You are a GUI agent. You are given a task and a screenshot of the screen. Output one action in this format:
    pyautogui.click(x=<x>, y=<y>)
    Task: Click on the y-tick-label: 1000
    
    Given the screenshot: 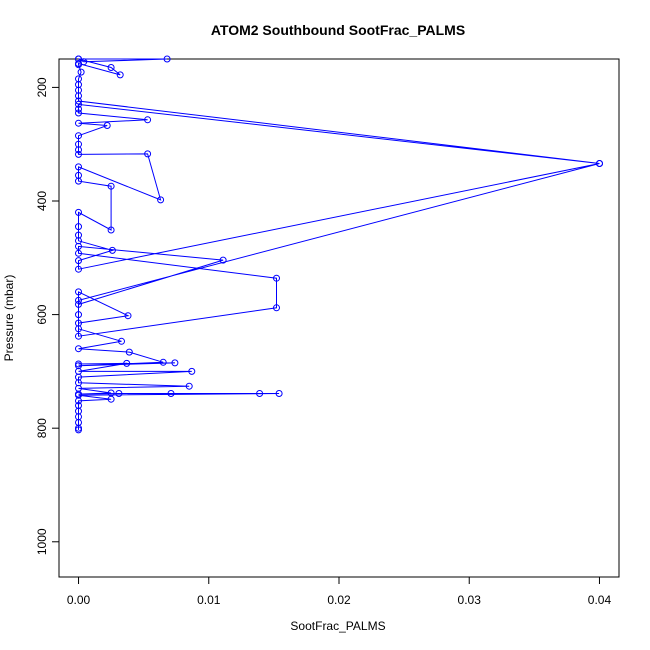 What is the action you would take?
    pyautogui.click(x=42, y=541)
    